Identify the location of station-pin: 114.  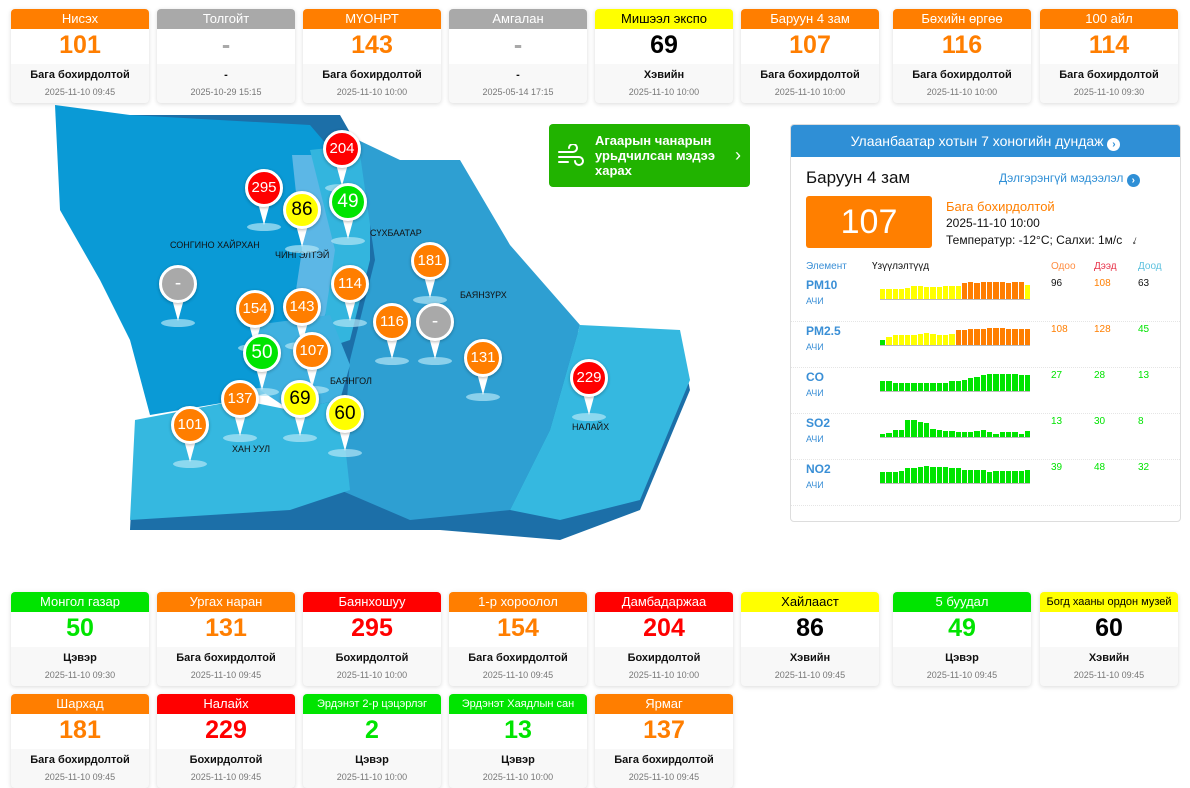
(350, 300).